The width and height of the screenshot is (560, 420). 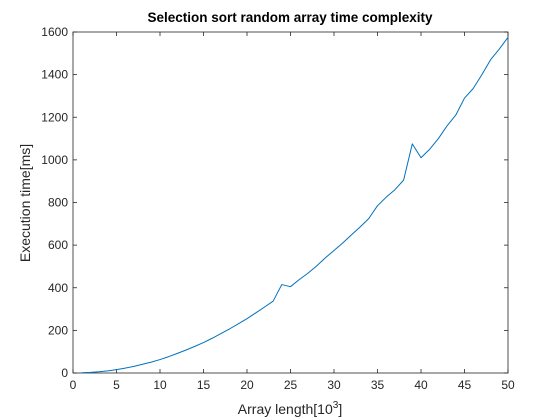 What do you see at coordinates (64, 373) in the screenshot?
I see `y-tick-label: 0` at bounding box center [64, 373].